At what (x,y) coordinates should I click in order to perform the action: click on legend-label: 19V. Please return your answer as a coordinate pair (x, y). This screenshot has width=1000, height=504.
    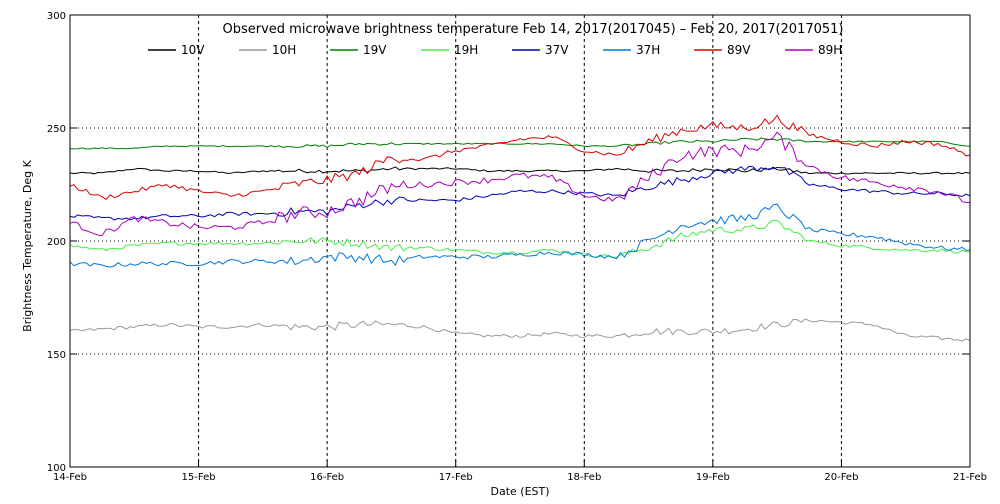
    Looking at the image, I should click on (375, 50).